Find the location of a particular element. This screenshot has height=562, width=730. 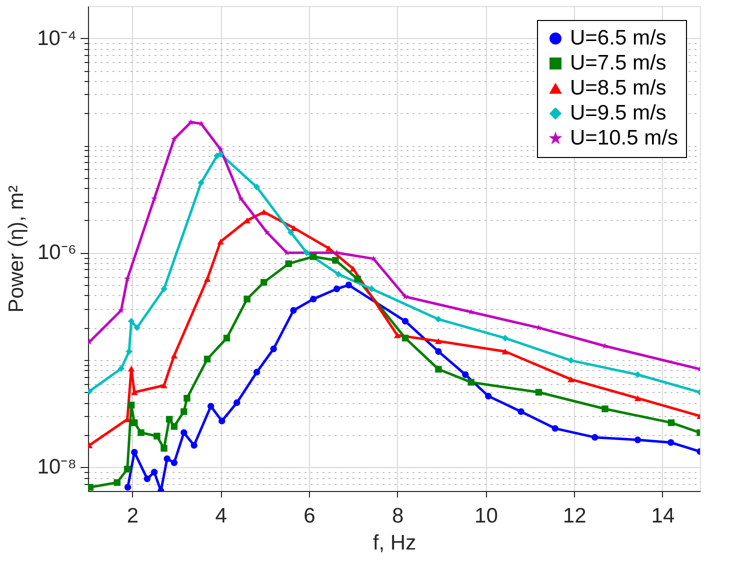

legend-label: U=8.5 m/s is located at coordinates (618, 88).